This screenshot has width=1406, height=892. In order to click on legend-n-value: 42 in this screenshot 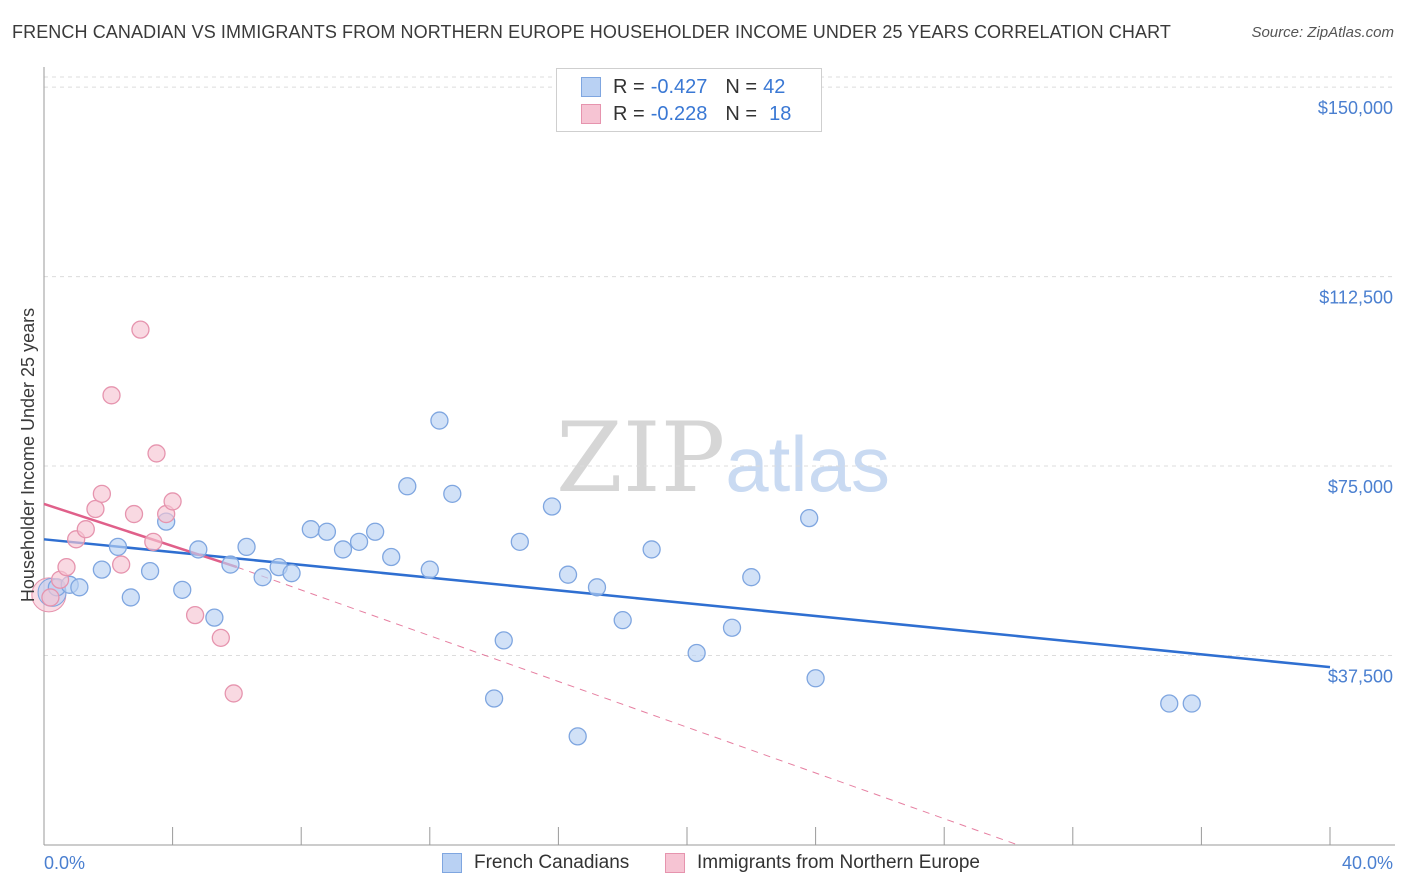, I will do `click(774, 86)`.